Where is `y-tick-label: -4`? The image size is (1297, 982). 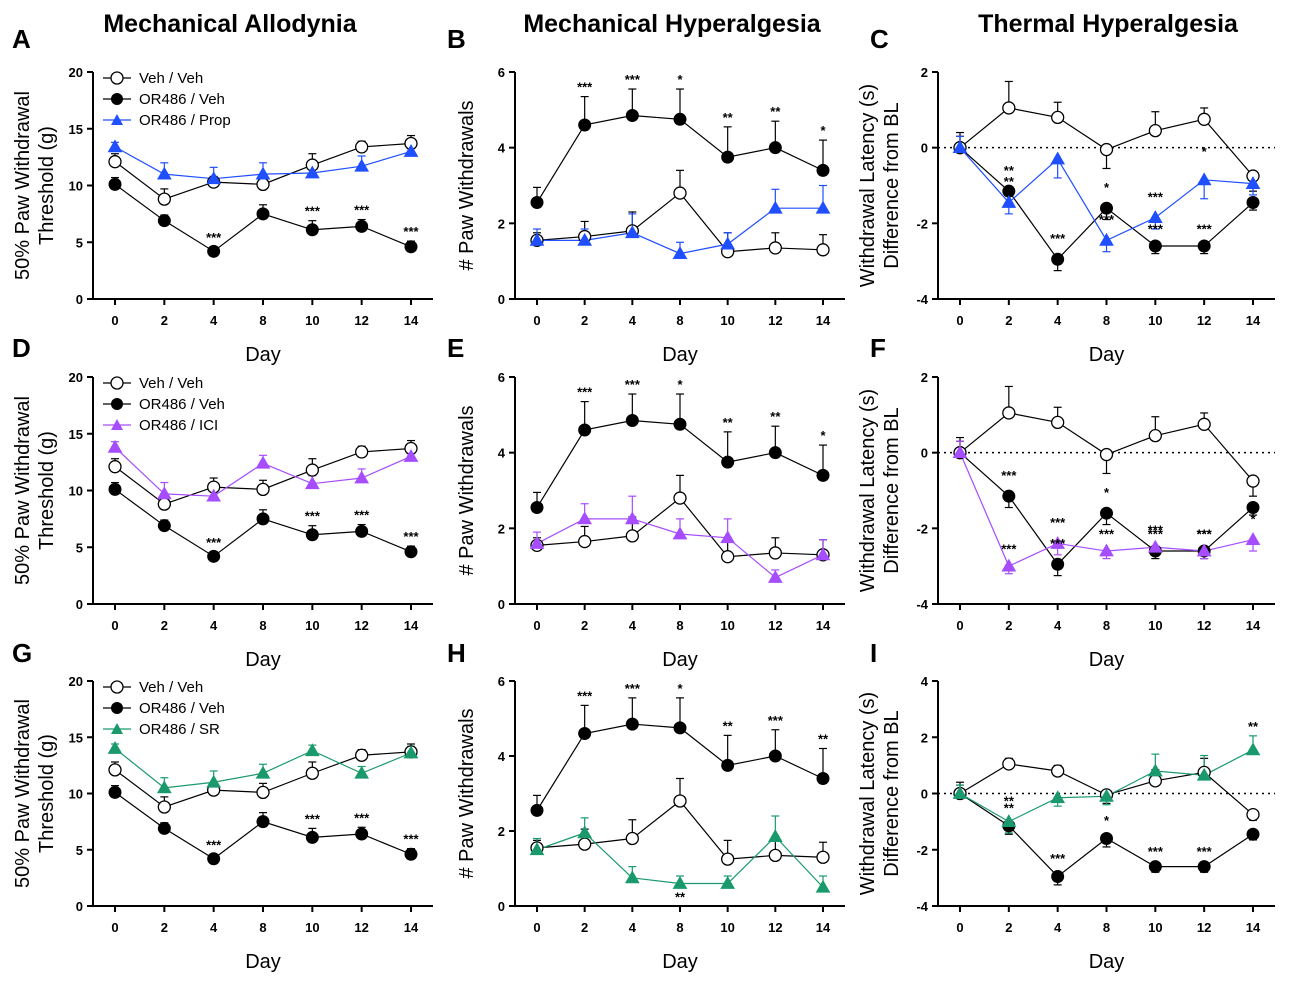 y-tick-label: -4 is located at coordinates (922, 604).